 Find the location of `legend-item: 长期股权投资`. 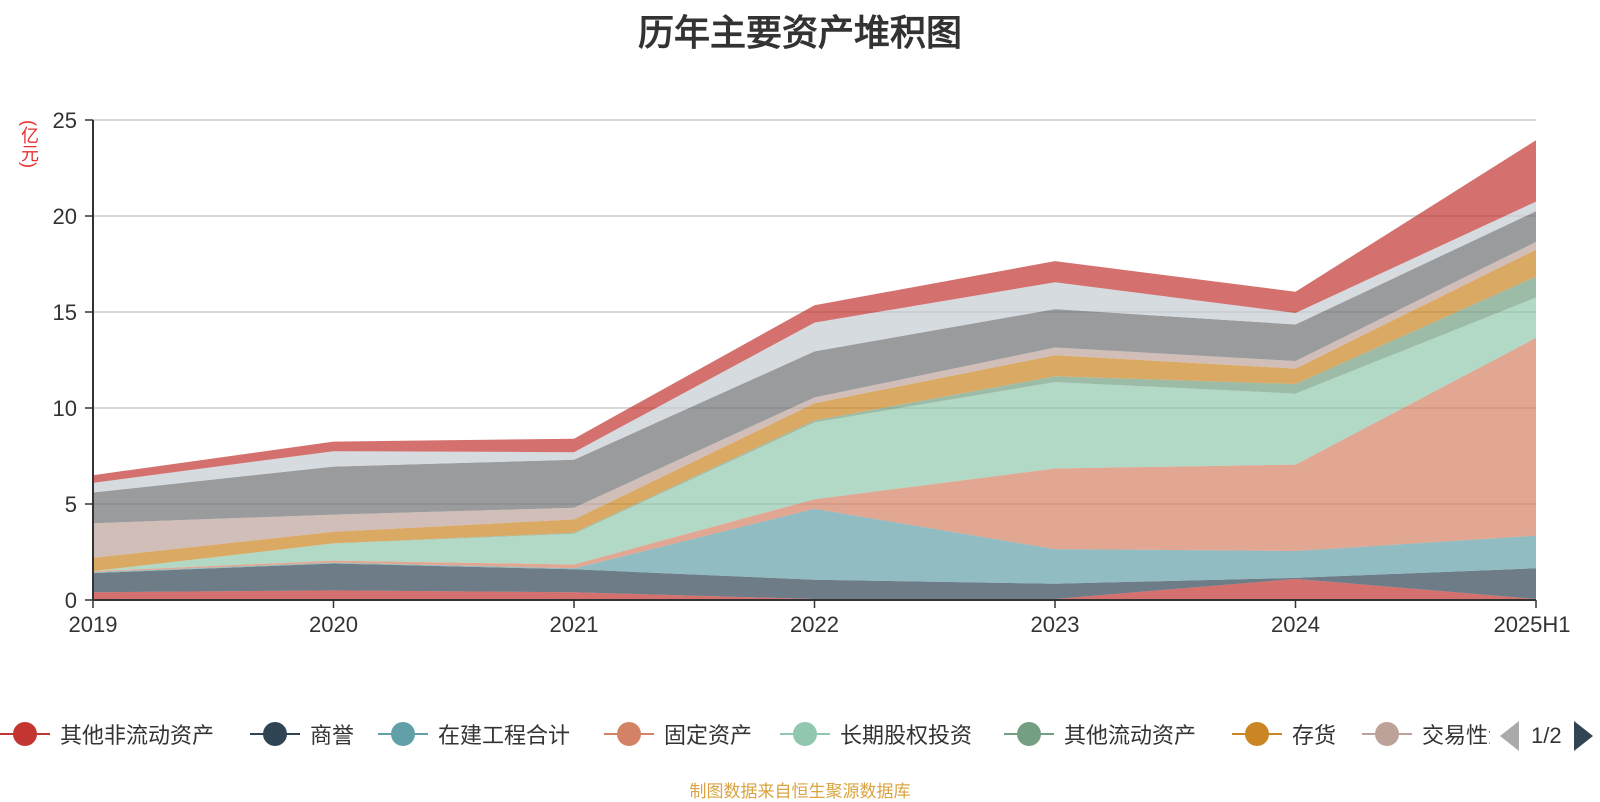

legend-item: 长期股权投资 is located at coordinates (876, 734).